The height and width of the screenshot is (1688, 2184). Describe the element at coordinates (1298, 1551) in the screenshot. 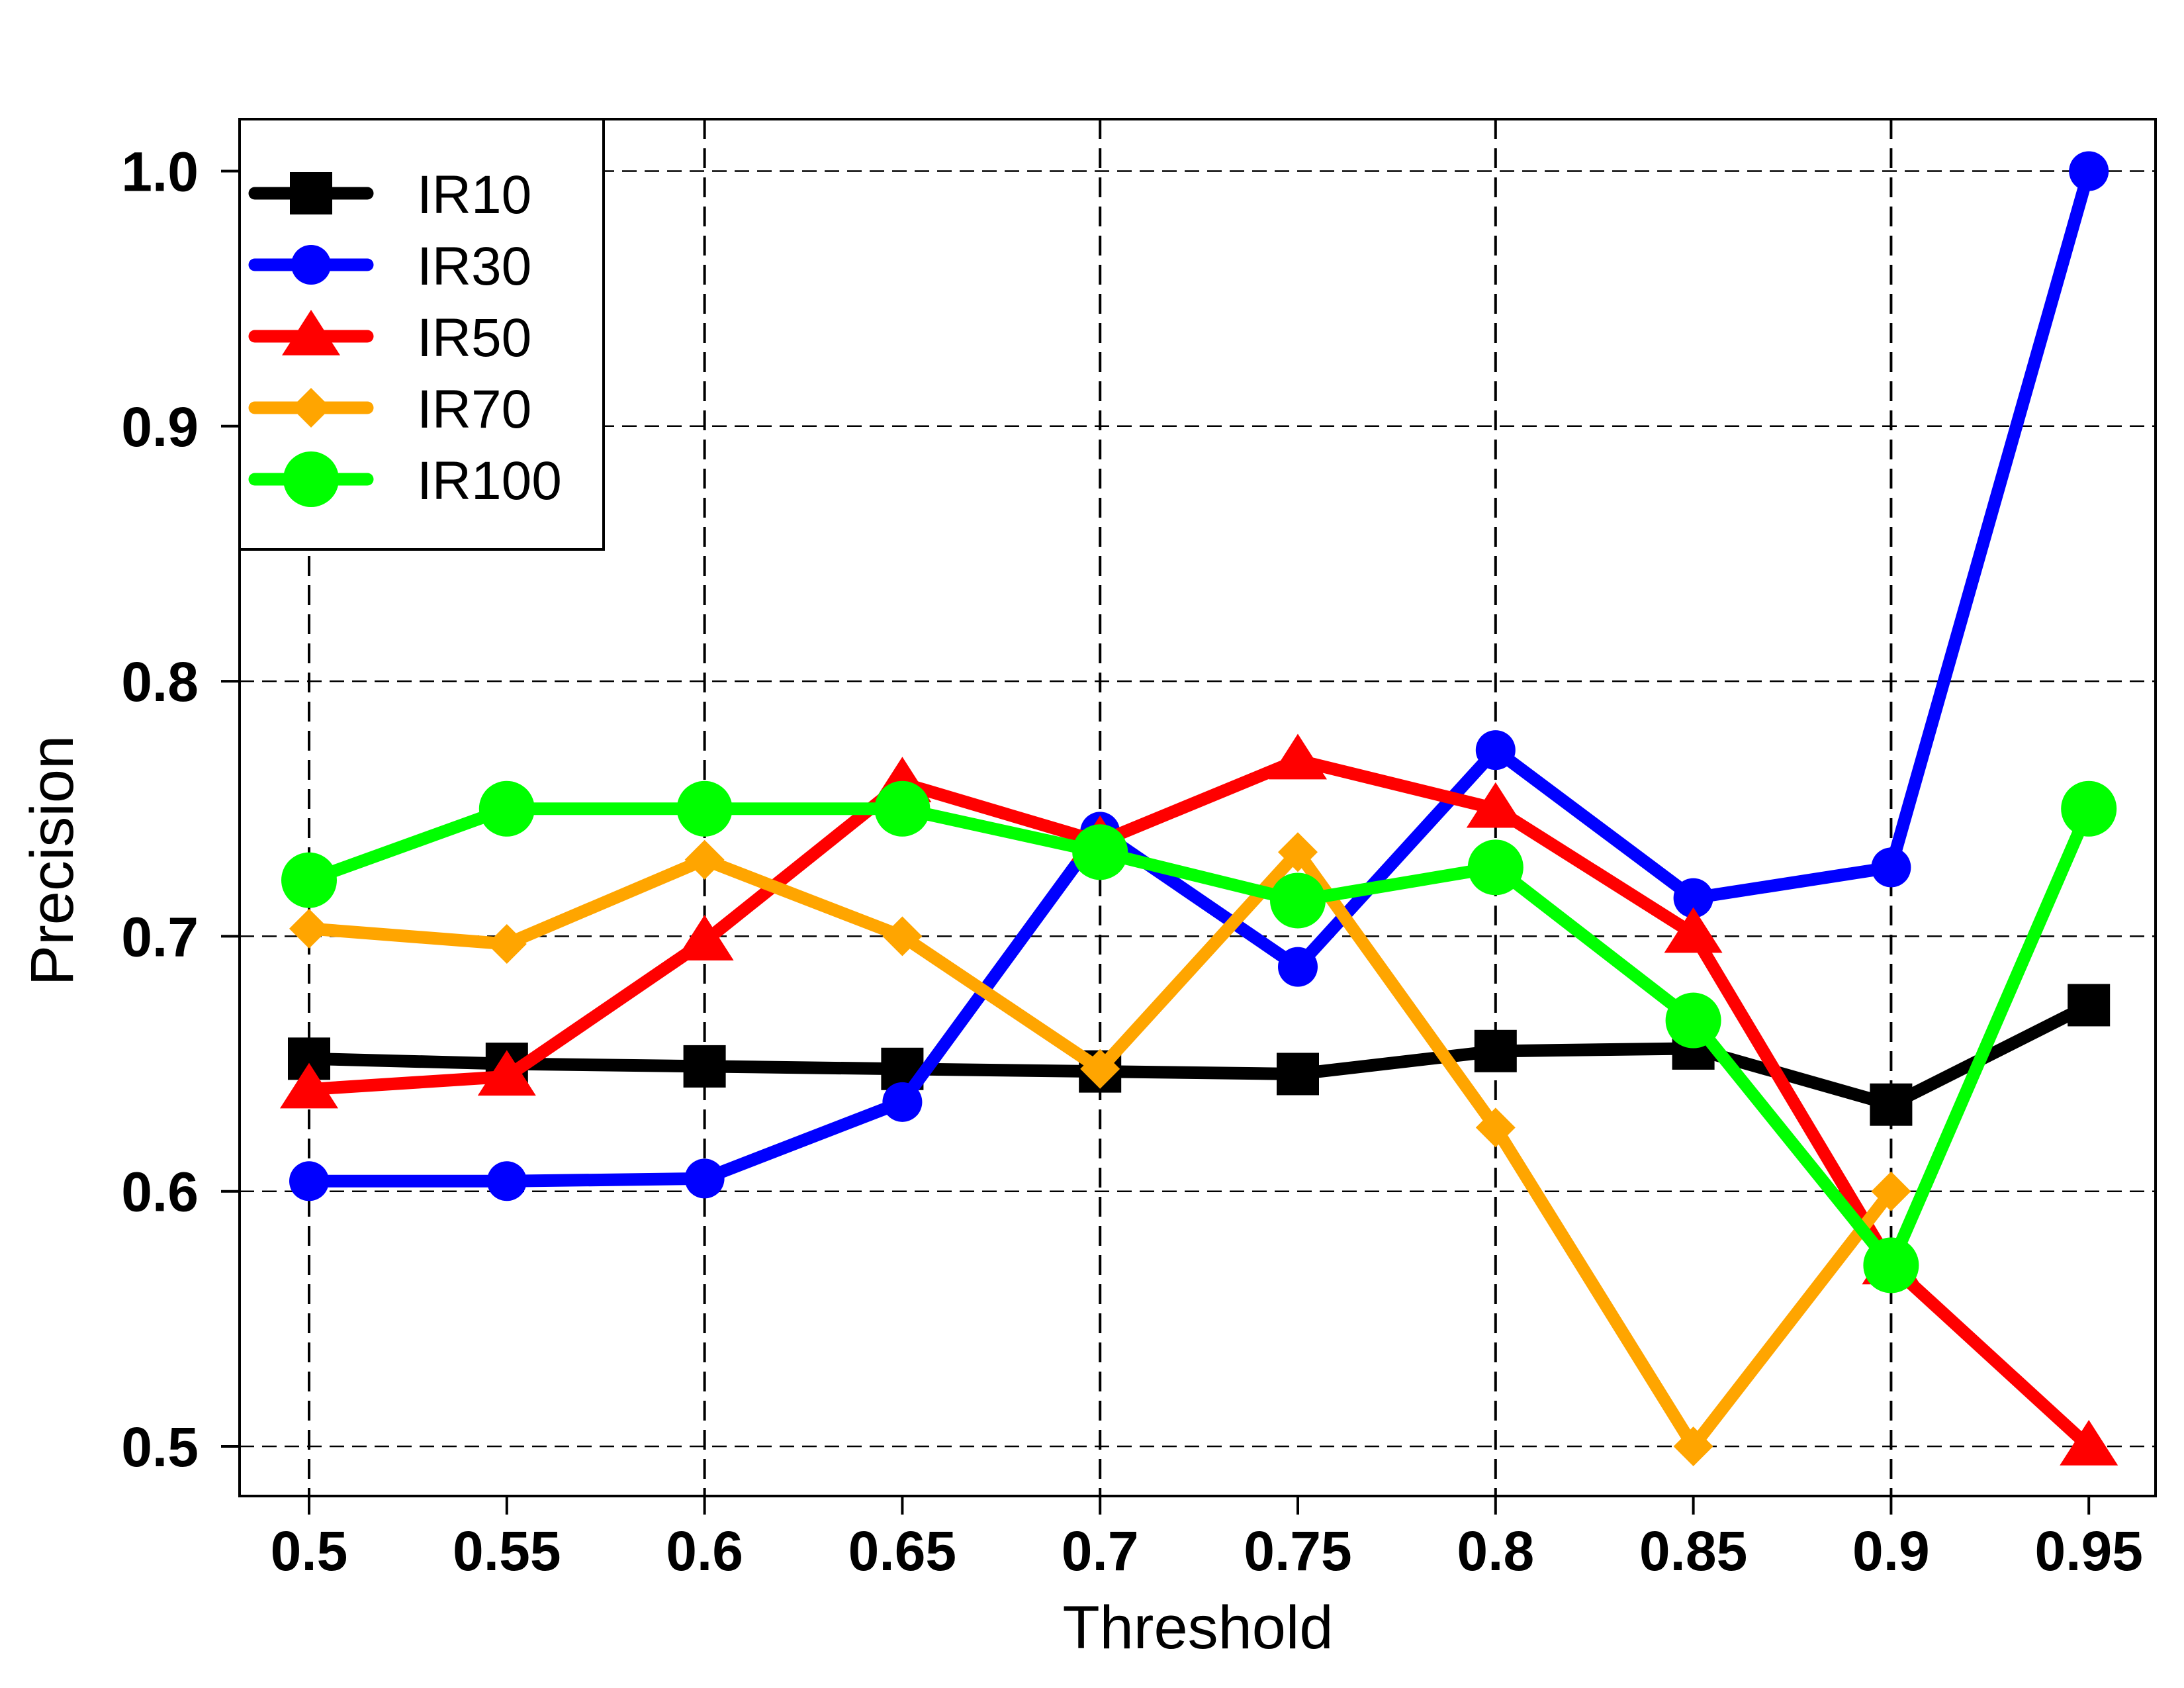

I see `x-tick-label: 0.75` at that location.